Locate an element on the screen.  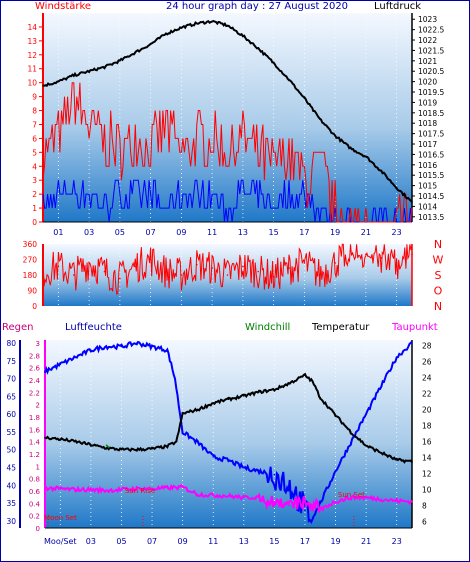
wind-y-tick: 12 is located at coordinates (32, 55).